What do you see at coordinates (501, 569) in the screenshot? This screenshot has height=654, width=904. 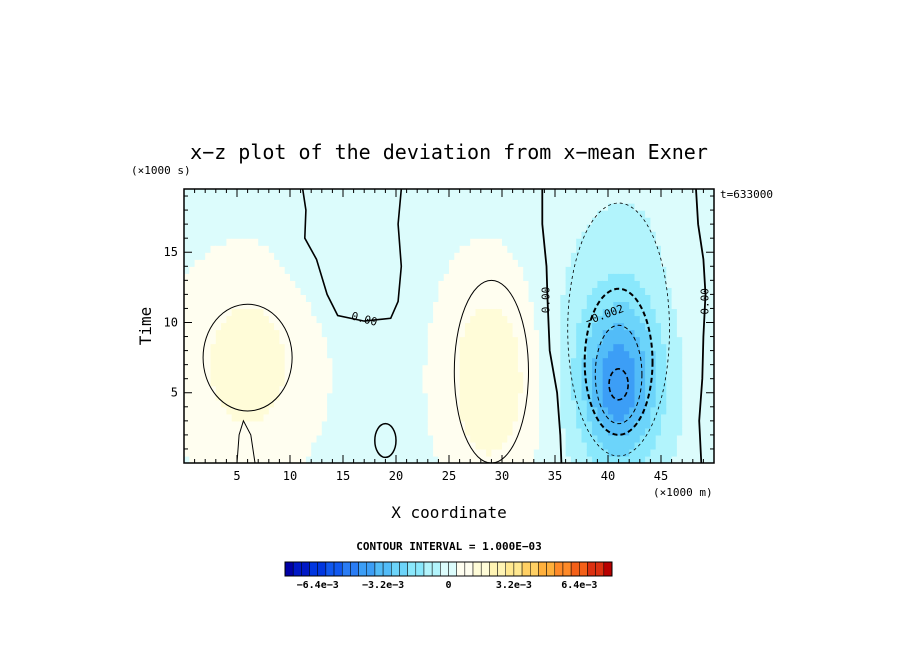 I see `colorbar-swatch` at bounding box center [501, 569].